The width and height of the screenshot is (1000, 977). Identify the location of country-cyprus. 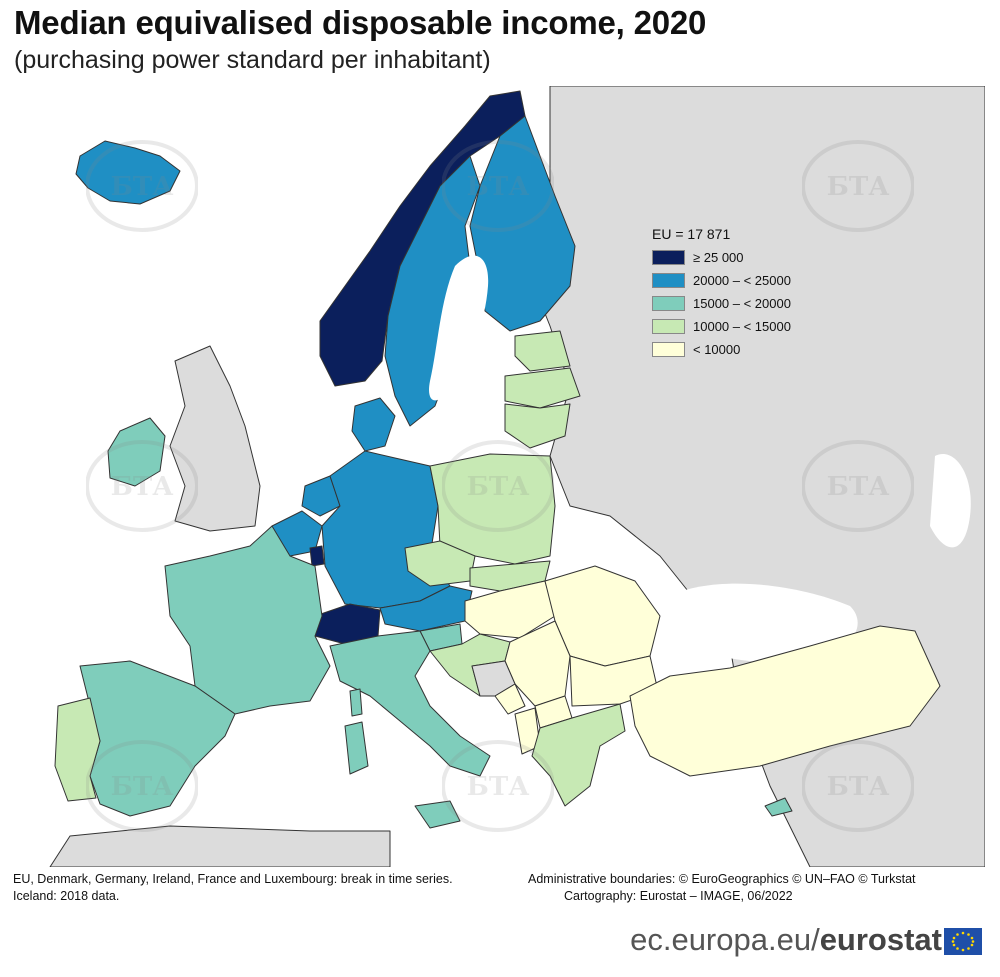
(778, 807).